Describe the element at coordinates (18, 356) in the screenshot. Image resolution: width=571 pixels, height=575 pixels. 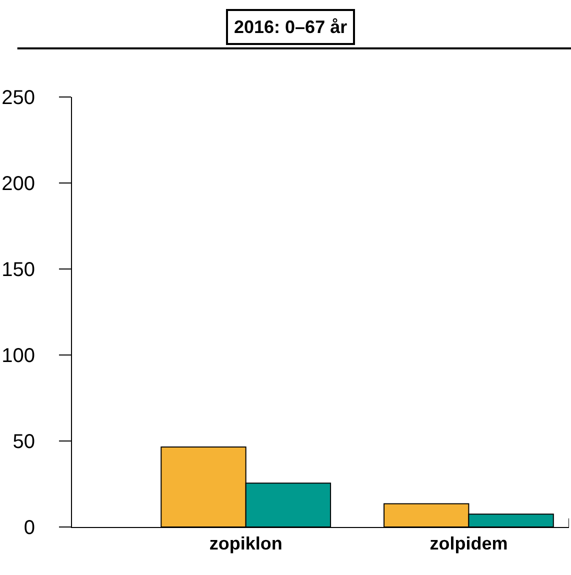
I see `y-tick-label: 100` at that location.